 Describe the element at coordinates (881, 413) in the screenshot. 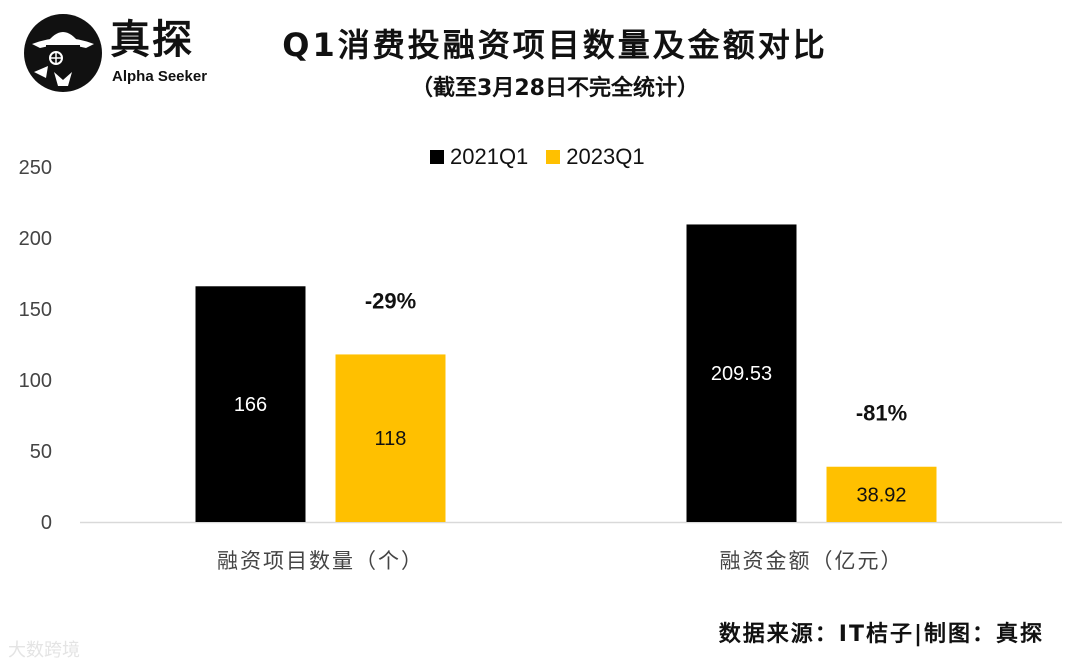

I see `change-label: -81%` at that location.